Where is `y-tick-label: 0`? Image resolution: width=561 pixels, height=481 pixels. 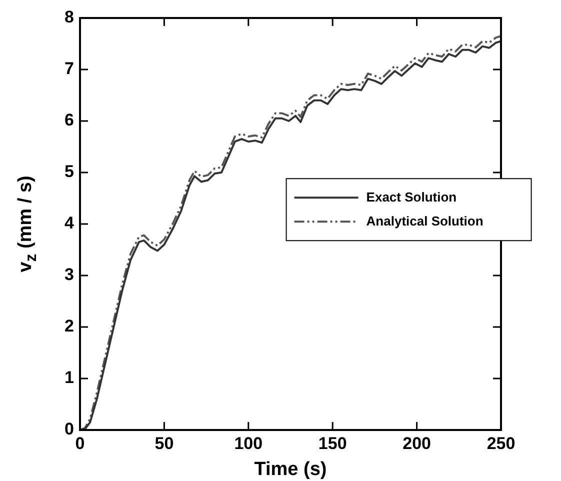 y-tick-label: 0 is located at coordinates (69, 429).